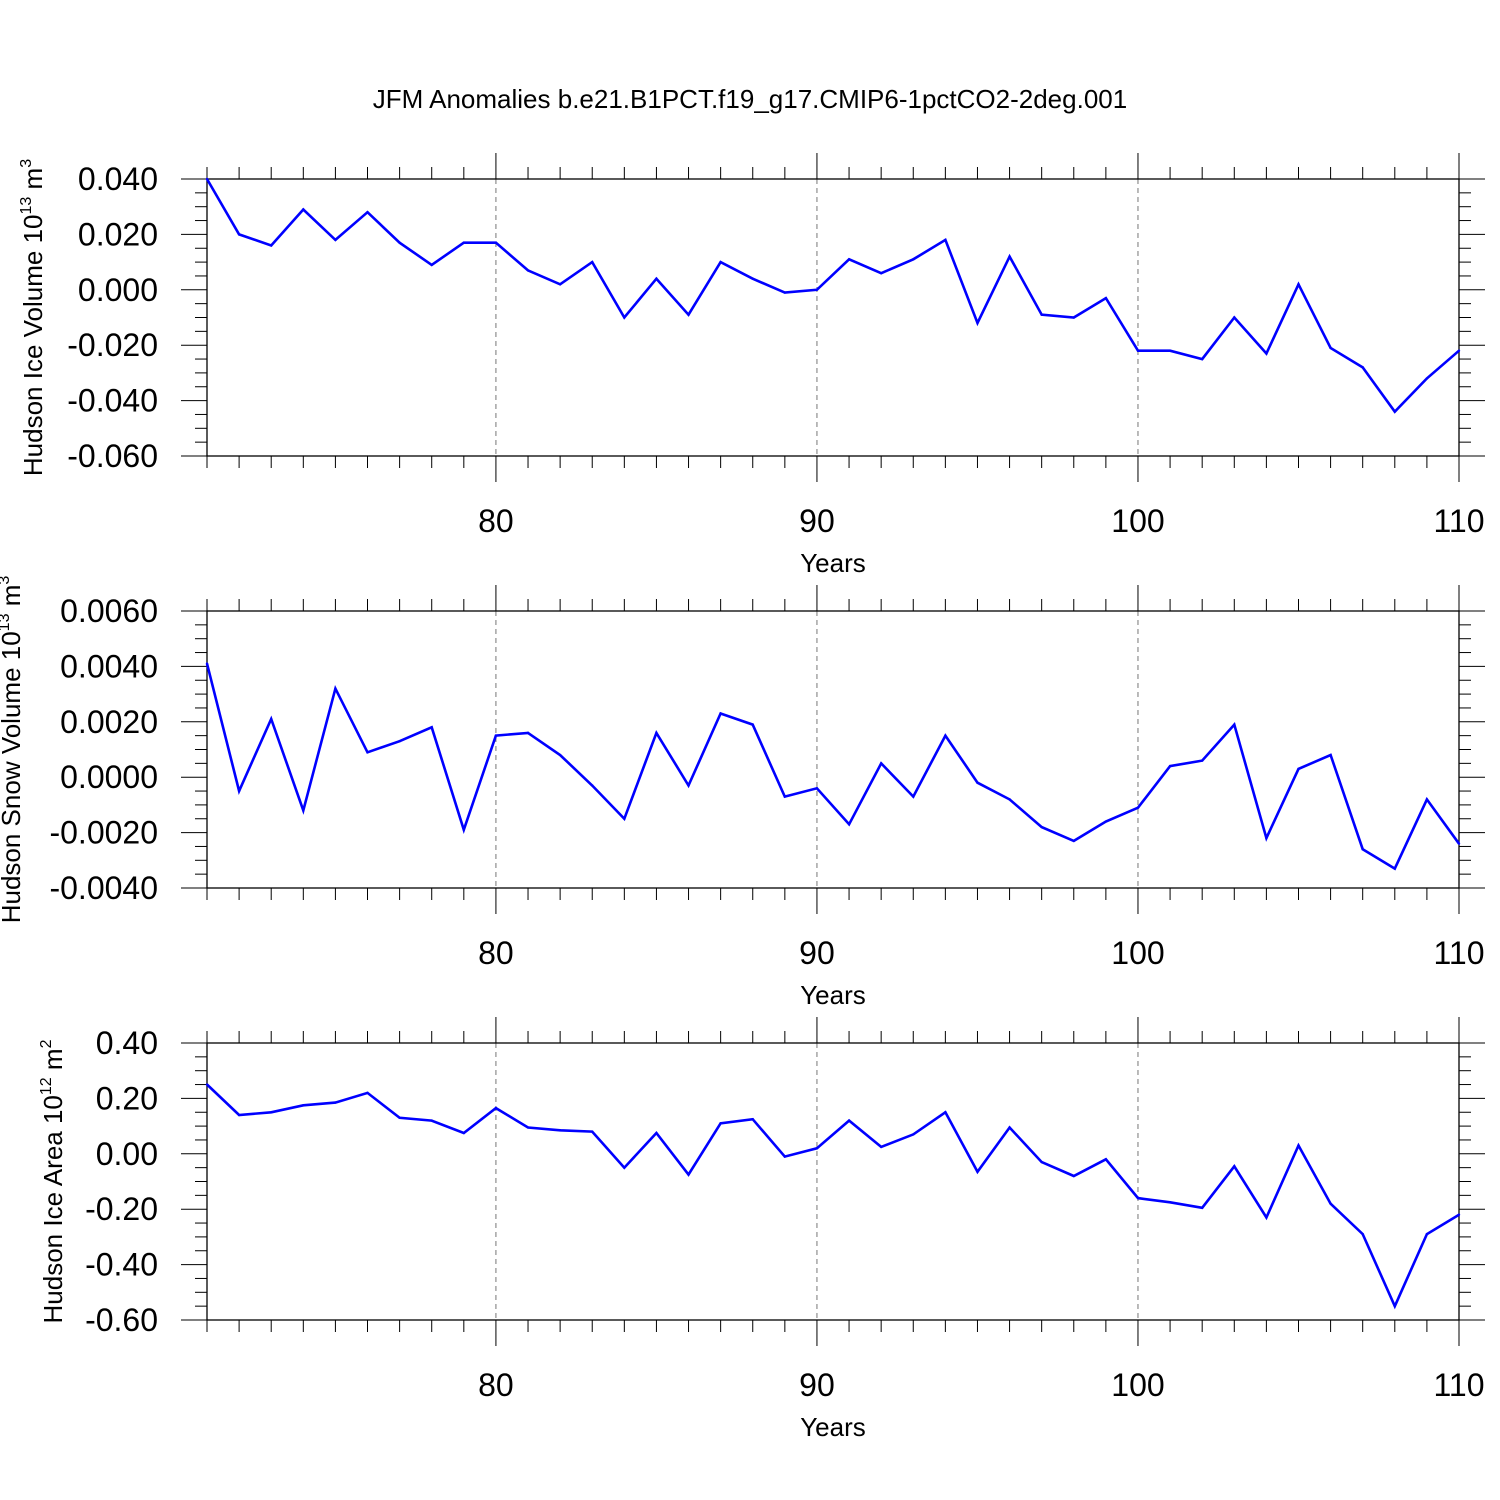 The height and width of the screenshot is (1500, 1500). Describe the element at coordinates (109, 722) in the screenshot. I see `y-tick-label: 0.0020` at that location.